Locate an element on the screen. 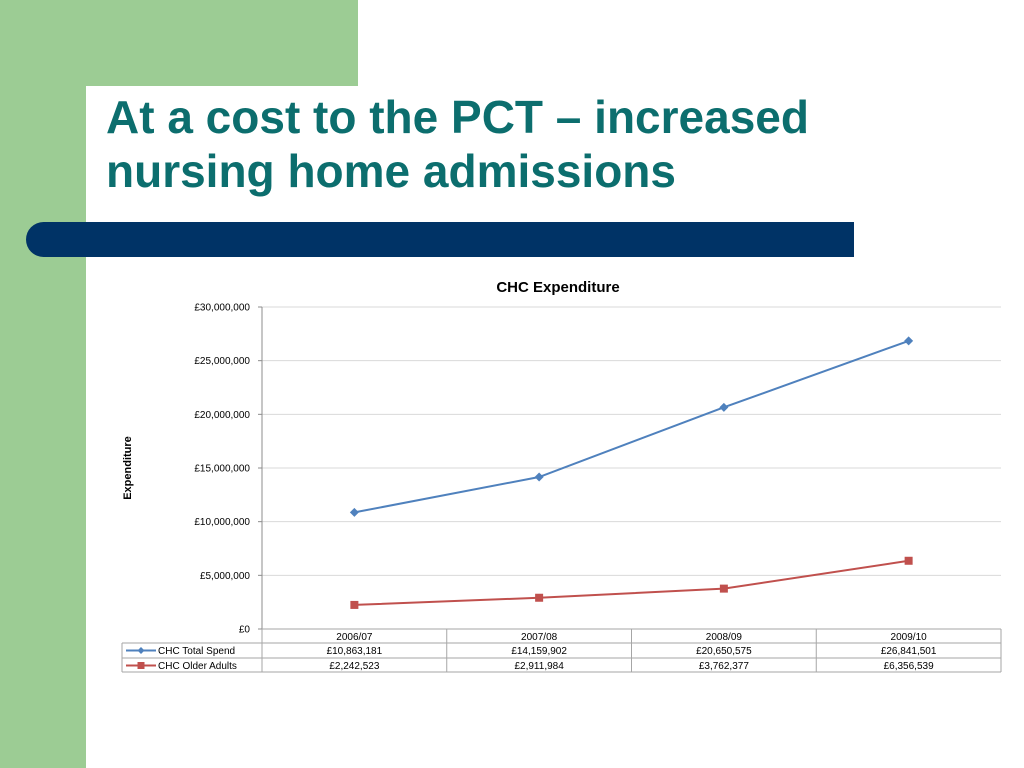  chart-title: CHC Expenditure is located at coordinates (557, 287).